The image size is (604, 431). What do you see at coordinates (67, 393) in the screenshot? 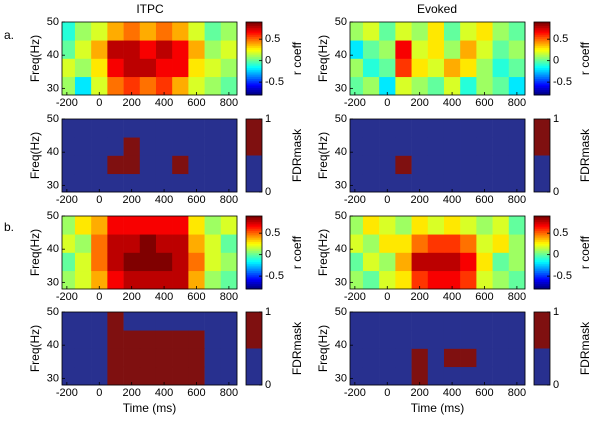
I see `x-tick-label: -200` at bounding box center [67, 393].